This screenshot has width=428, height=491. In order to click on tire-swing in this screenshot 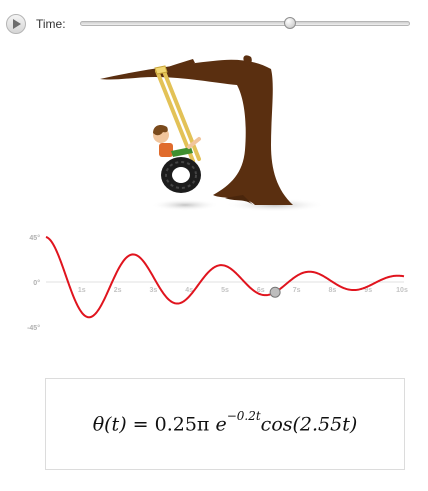, I will do `click(177, 129)`.